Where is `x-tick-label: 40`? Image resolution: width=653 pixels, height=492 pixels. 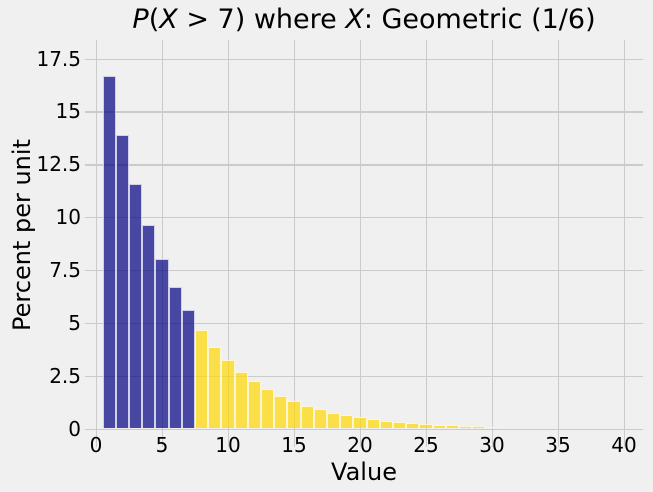 x-tick-label: 40 is located at coordinates (624, 445).